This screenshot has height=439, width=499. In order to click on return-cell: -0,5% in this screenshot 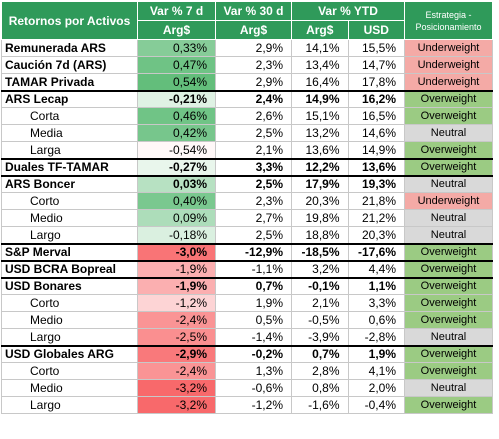, I will do `click(320, 320)`.